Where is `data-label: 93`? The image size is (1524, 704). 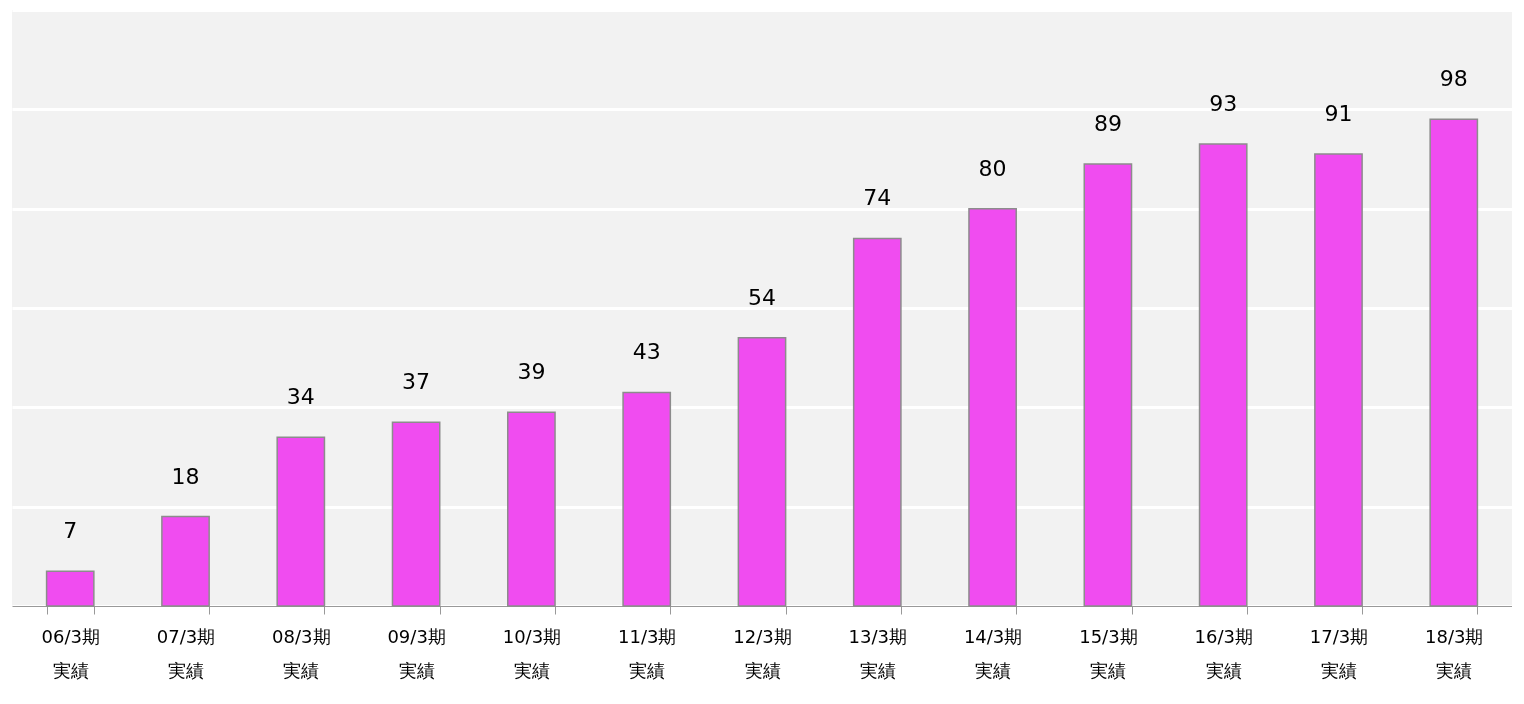 data-label: 93 is located at coordinates (1223, 104).